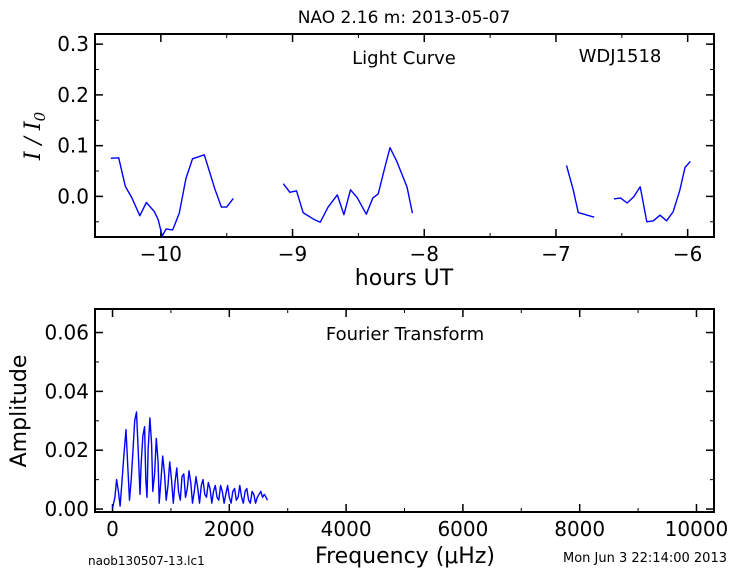  Describe the element at coordinates (405, 556) in the screenshot. I see `fourier-xlabel: Frequency (μHz)` at that location.